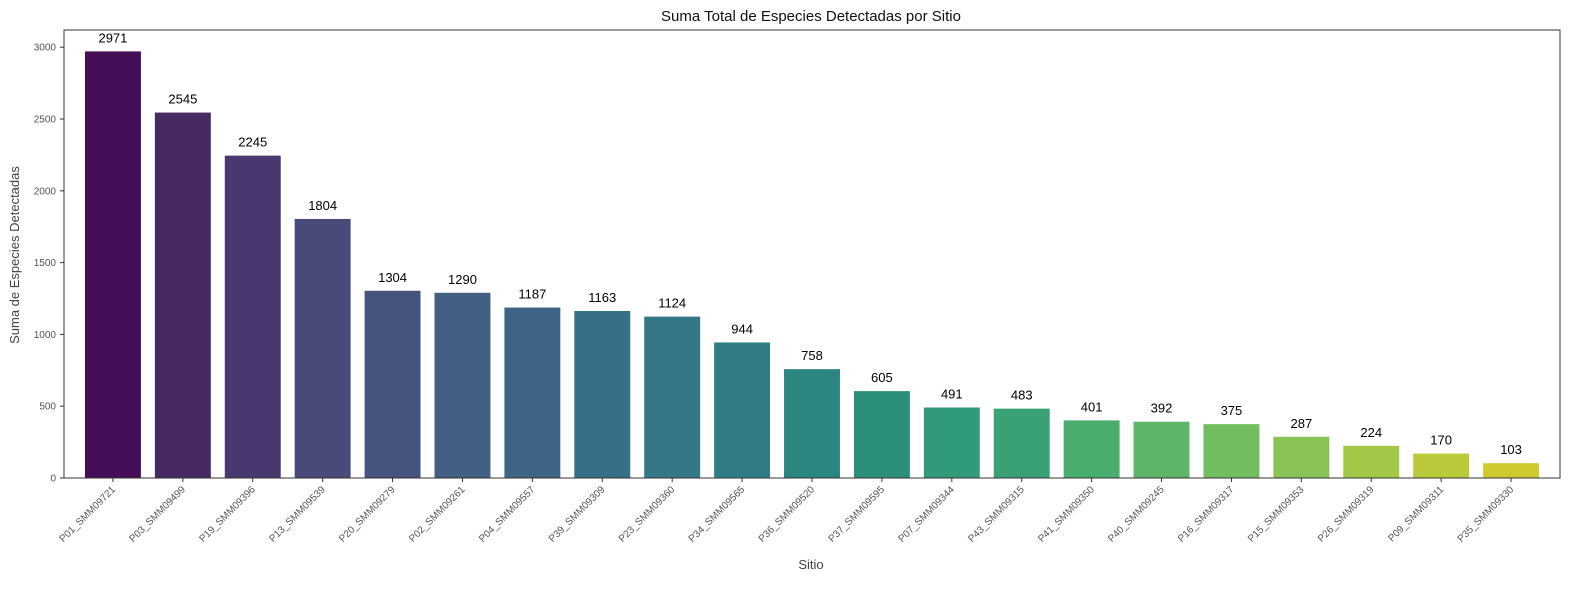  I want to click on x-tick-label: P16_SMM09317, so click(1206, 514).